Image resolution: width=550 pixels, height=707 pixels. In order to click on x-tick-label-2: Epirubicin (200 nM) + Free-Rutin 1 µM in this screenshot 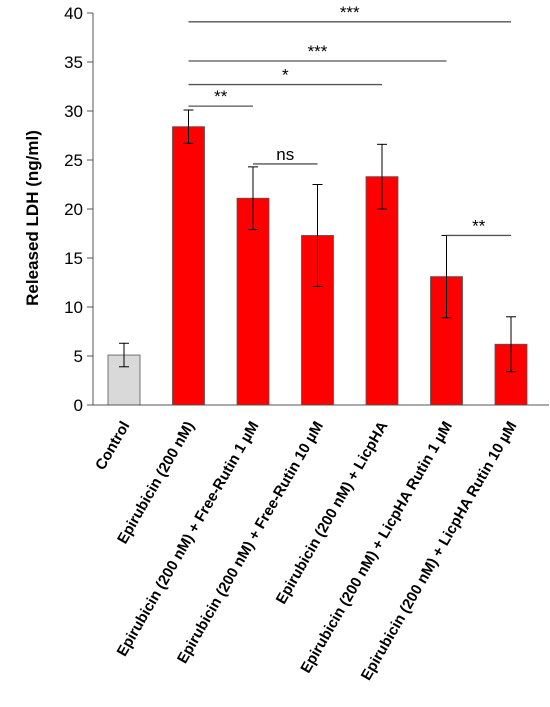, I will do `click(188, 539)`.